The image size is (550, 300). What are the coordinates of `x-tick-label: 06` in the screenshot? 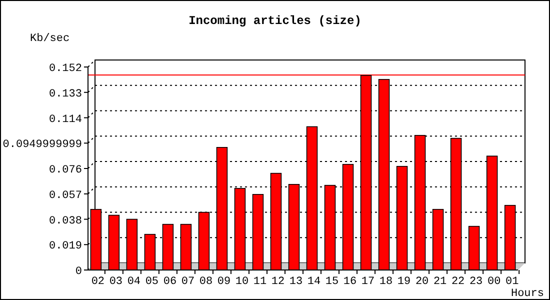 It's located at (170, 282).